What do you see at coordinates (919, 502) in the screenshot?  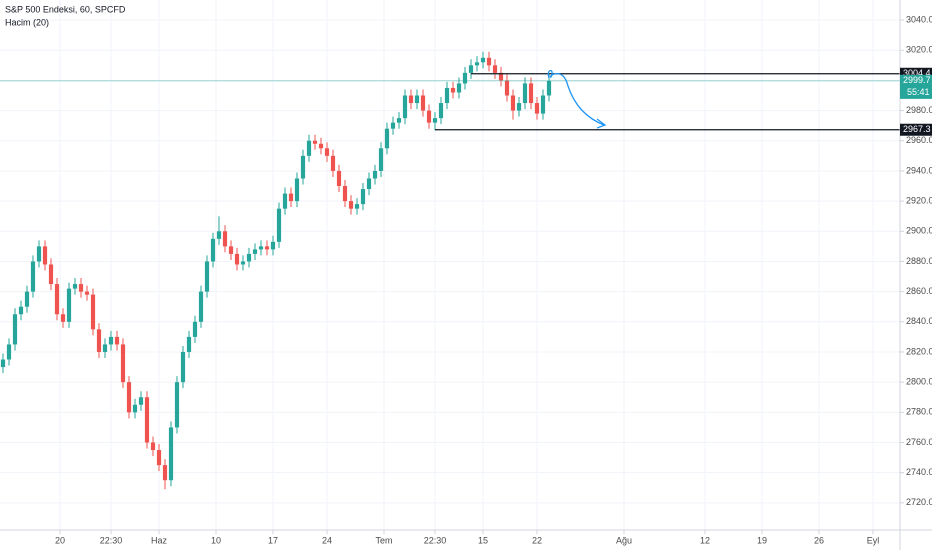 I see `y-tick-label: 2720.0` at bounding box center [919, 502].